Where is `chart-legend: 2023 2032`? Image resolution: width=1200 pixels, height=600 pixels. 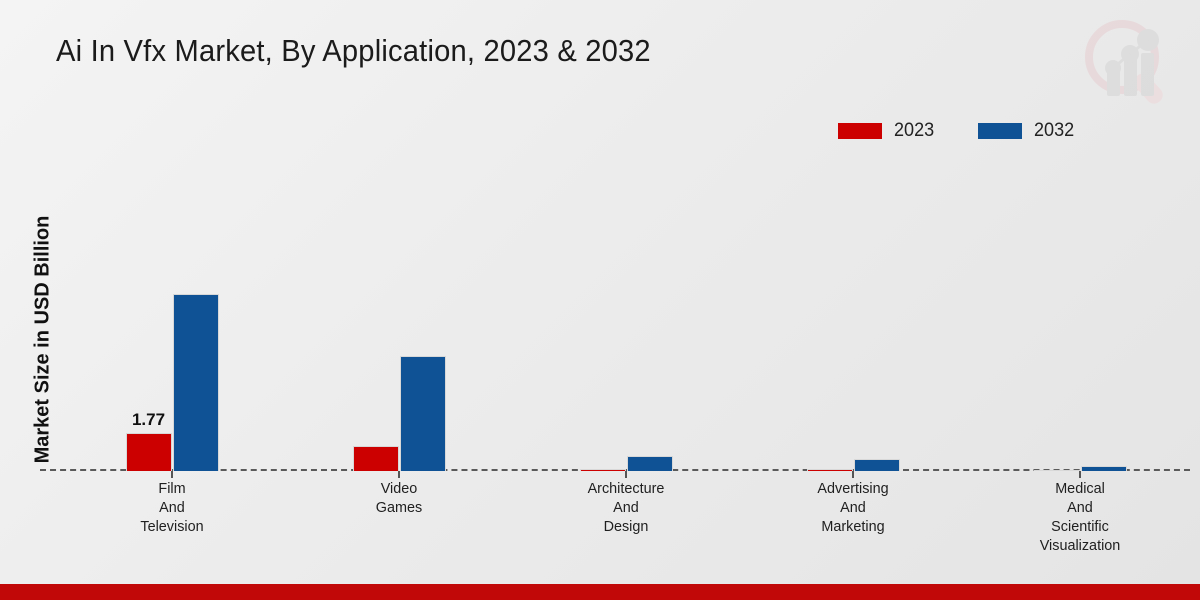 chart-legend: 2023 2032 is located at coordinates (957, 131).